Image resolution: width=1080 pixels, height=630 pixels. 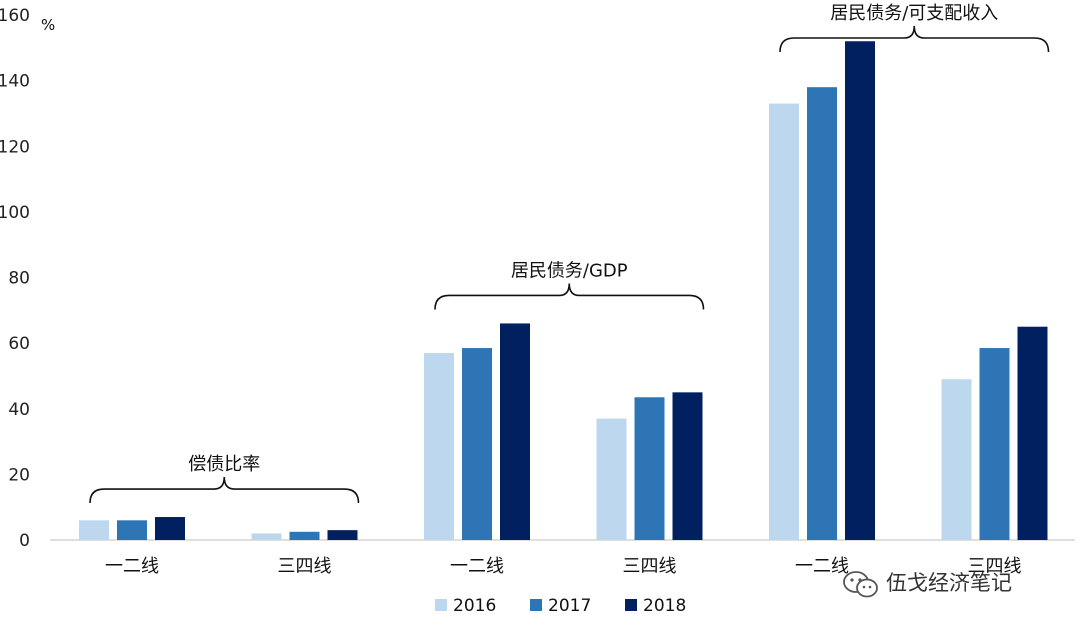 I want to click on group-label: 居民债务/GDP, so click(x=569, y=270).